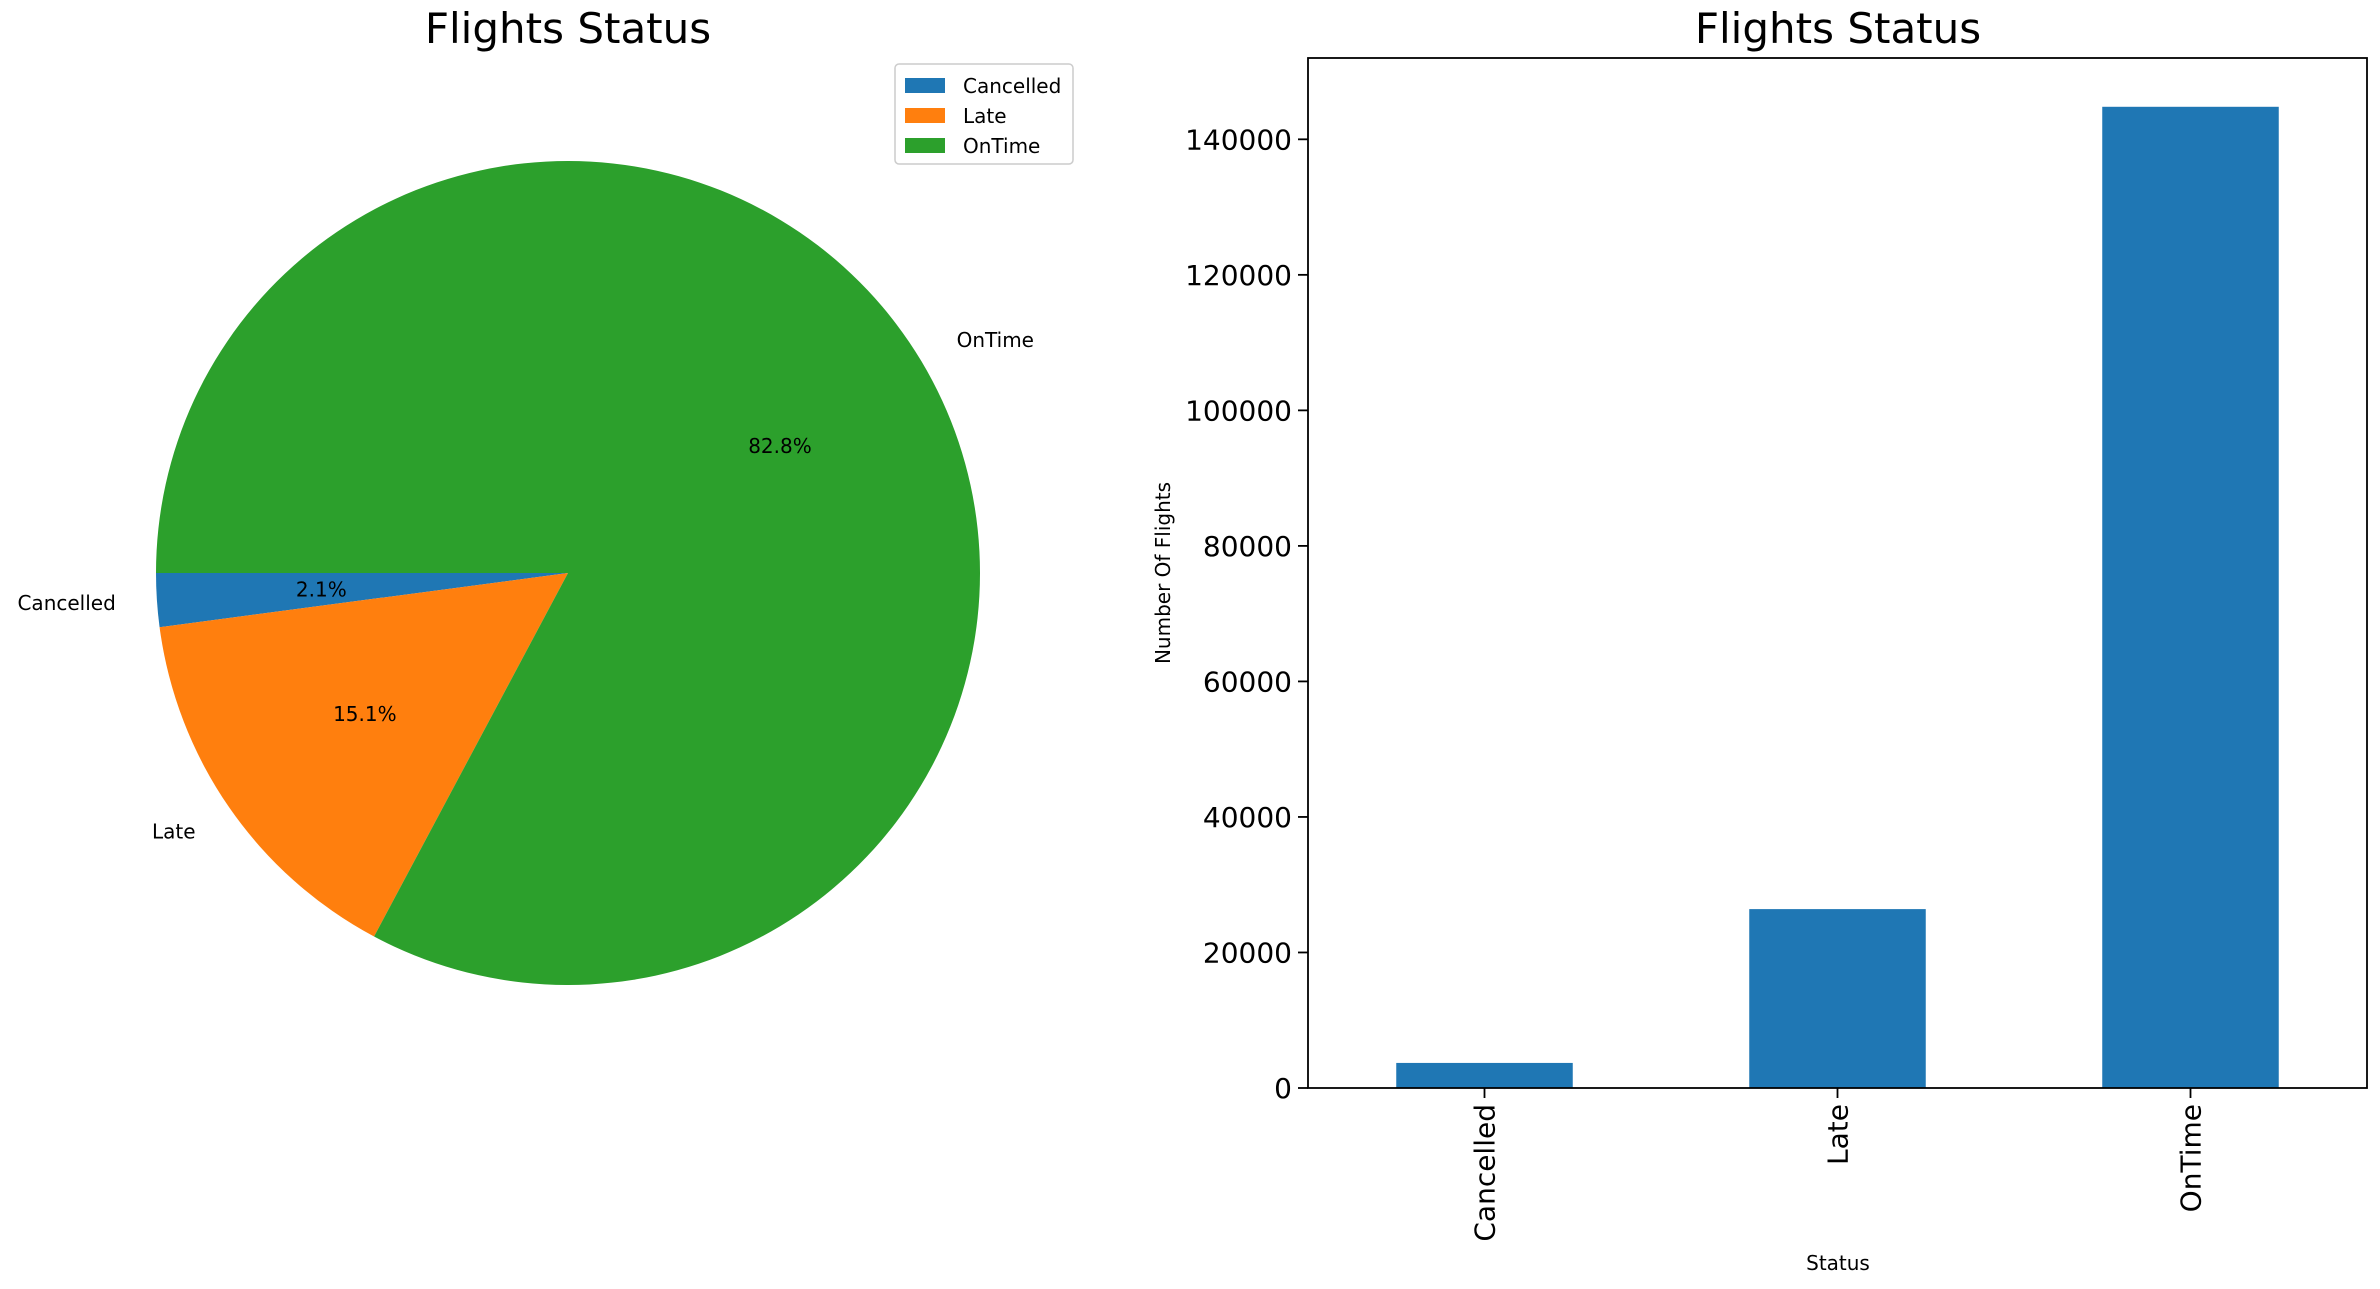  I want to click on legend-label-late: Late, so click(985, 116).